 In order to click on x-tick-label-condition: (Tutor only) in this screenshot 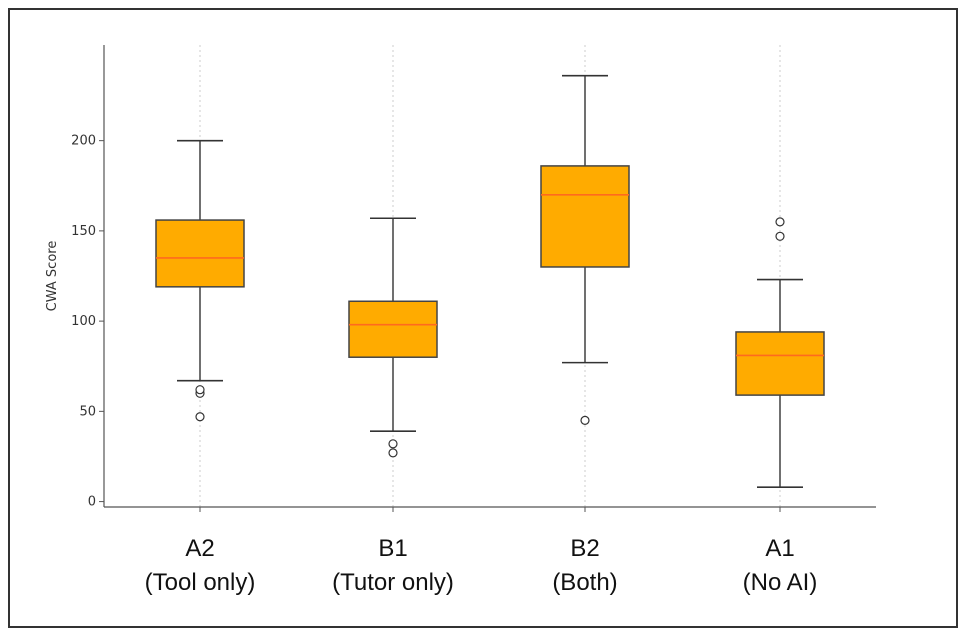, I will do `click(393, 582)`.